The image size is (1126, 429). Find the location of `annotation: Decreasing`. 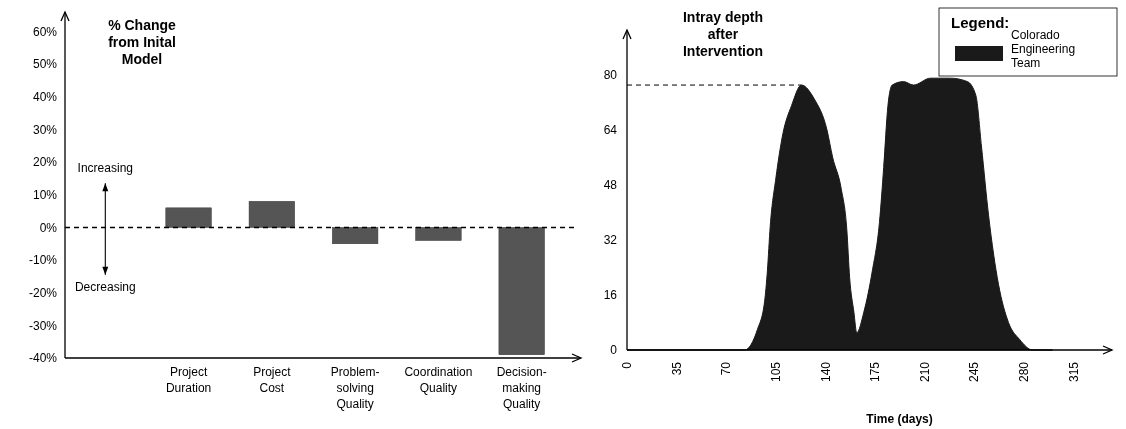

annotation: Decreasing is located at coordinates (105, 287).